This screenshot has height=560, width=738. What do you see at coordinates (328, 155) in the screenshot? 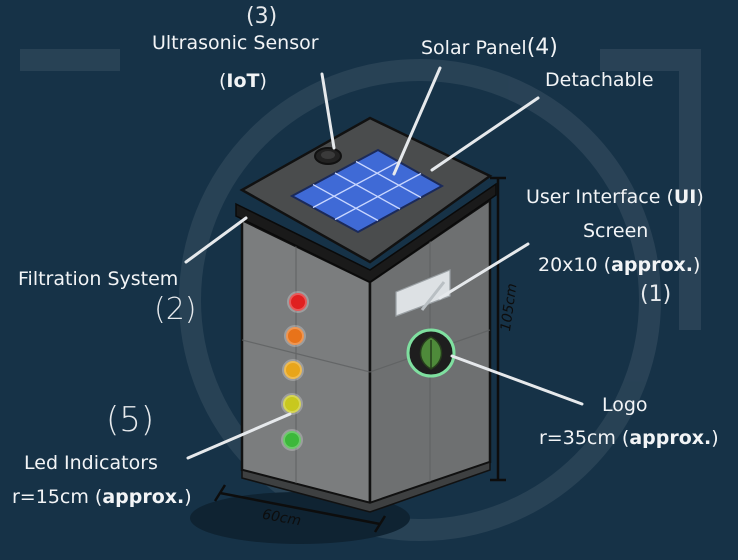
I see `ultrasonic-sensor-lens` at bounding box center [328, 155].